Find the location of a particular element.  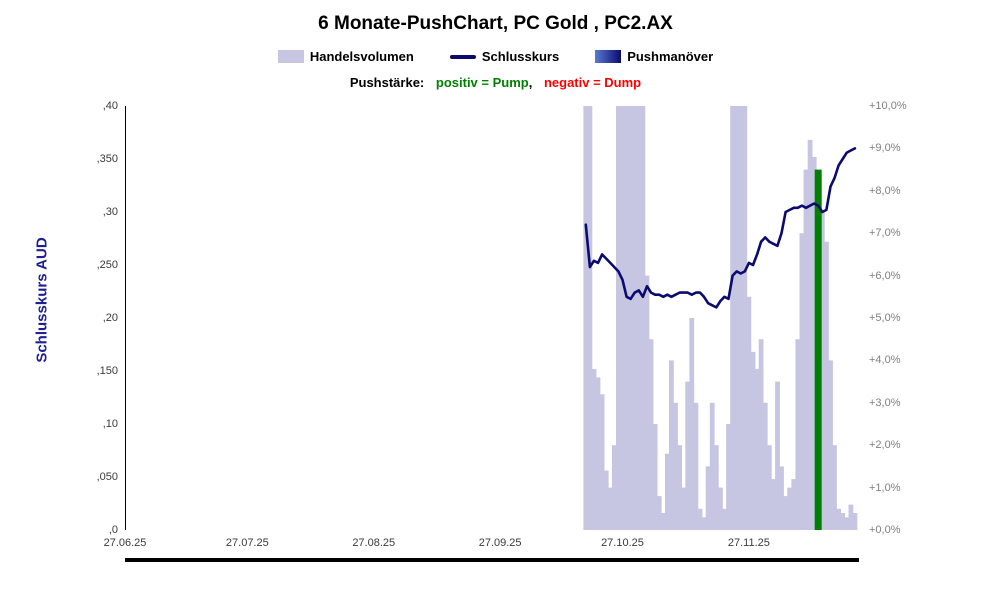

close-line is located at coordinates (720, 228).